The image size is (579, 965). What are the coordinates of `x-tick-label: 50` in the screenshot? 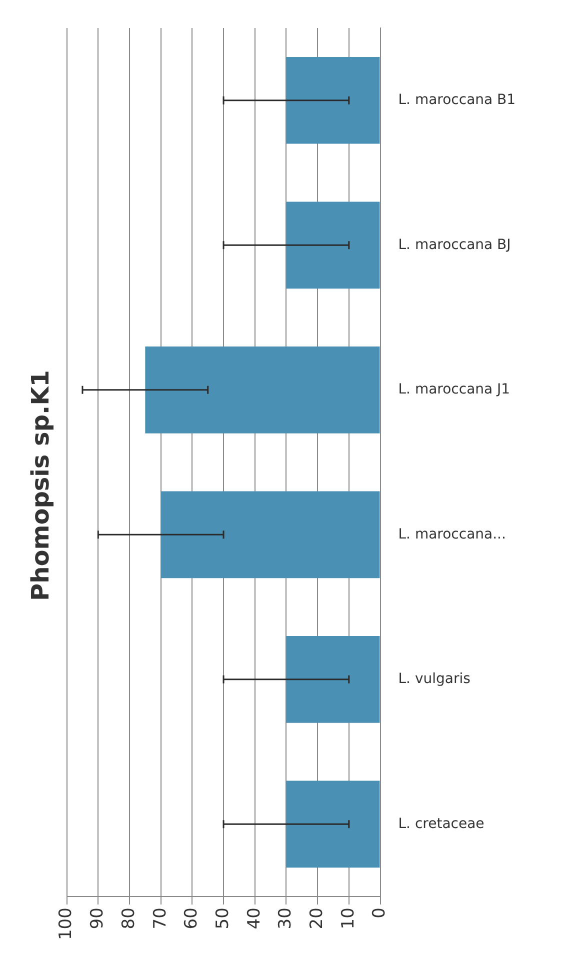 It's located at (222, 919).